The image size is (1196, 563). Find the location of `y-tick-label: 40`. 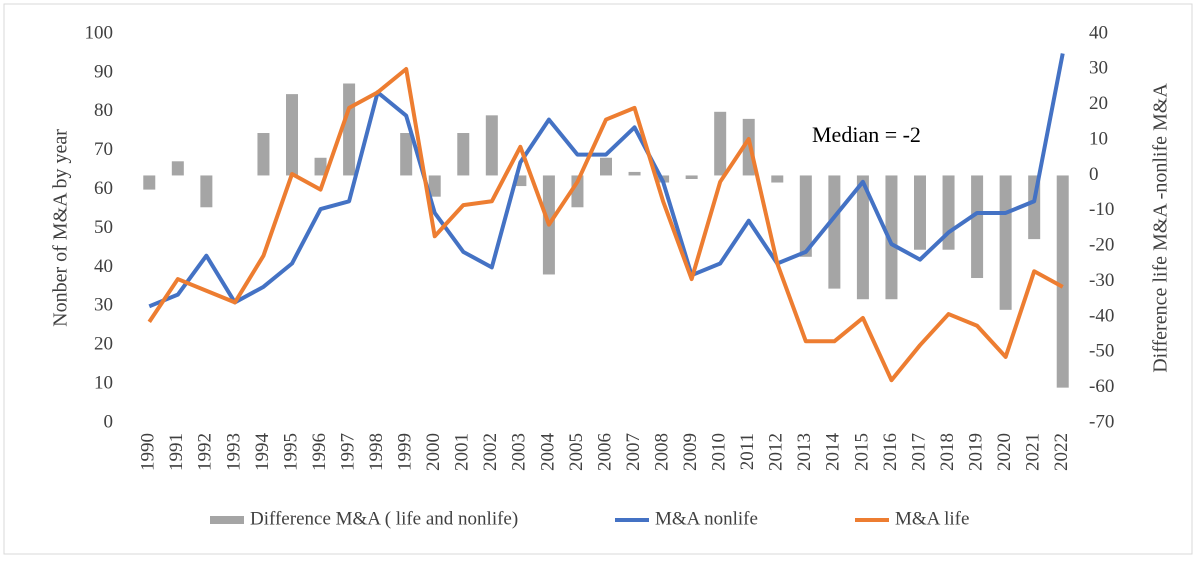

y-tick-label: 40 is located at coordinates (103, 266).